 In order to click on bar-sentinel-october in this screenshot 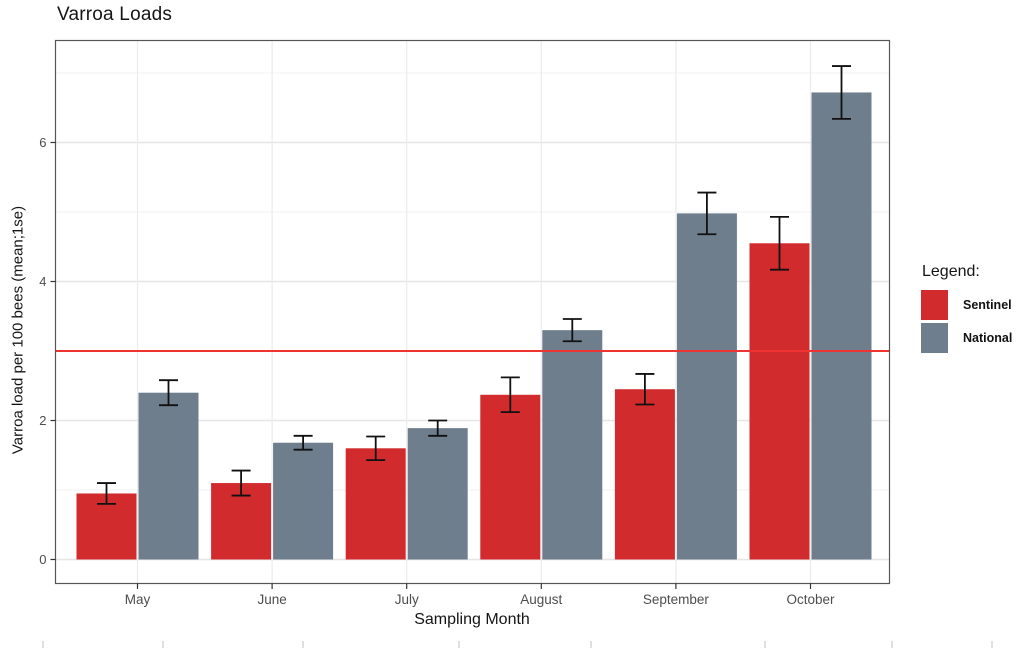, I will do `click(779, 401)`.